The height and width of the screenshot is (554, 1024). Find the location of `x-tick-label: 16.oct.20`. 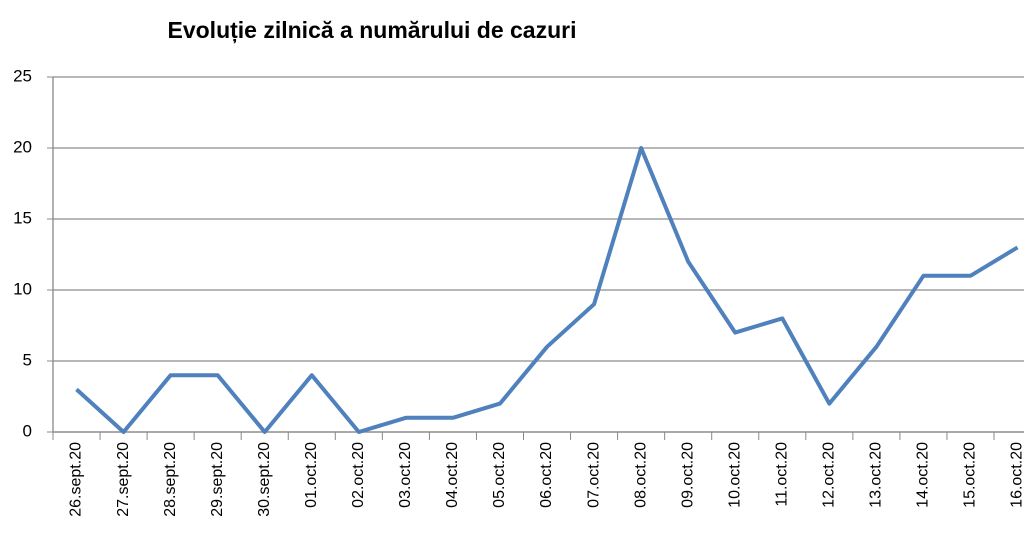

x-tick-label: 16.oct.20 is located at coordinates (1016, 475).